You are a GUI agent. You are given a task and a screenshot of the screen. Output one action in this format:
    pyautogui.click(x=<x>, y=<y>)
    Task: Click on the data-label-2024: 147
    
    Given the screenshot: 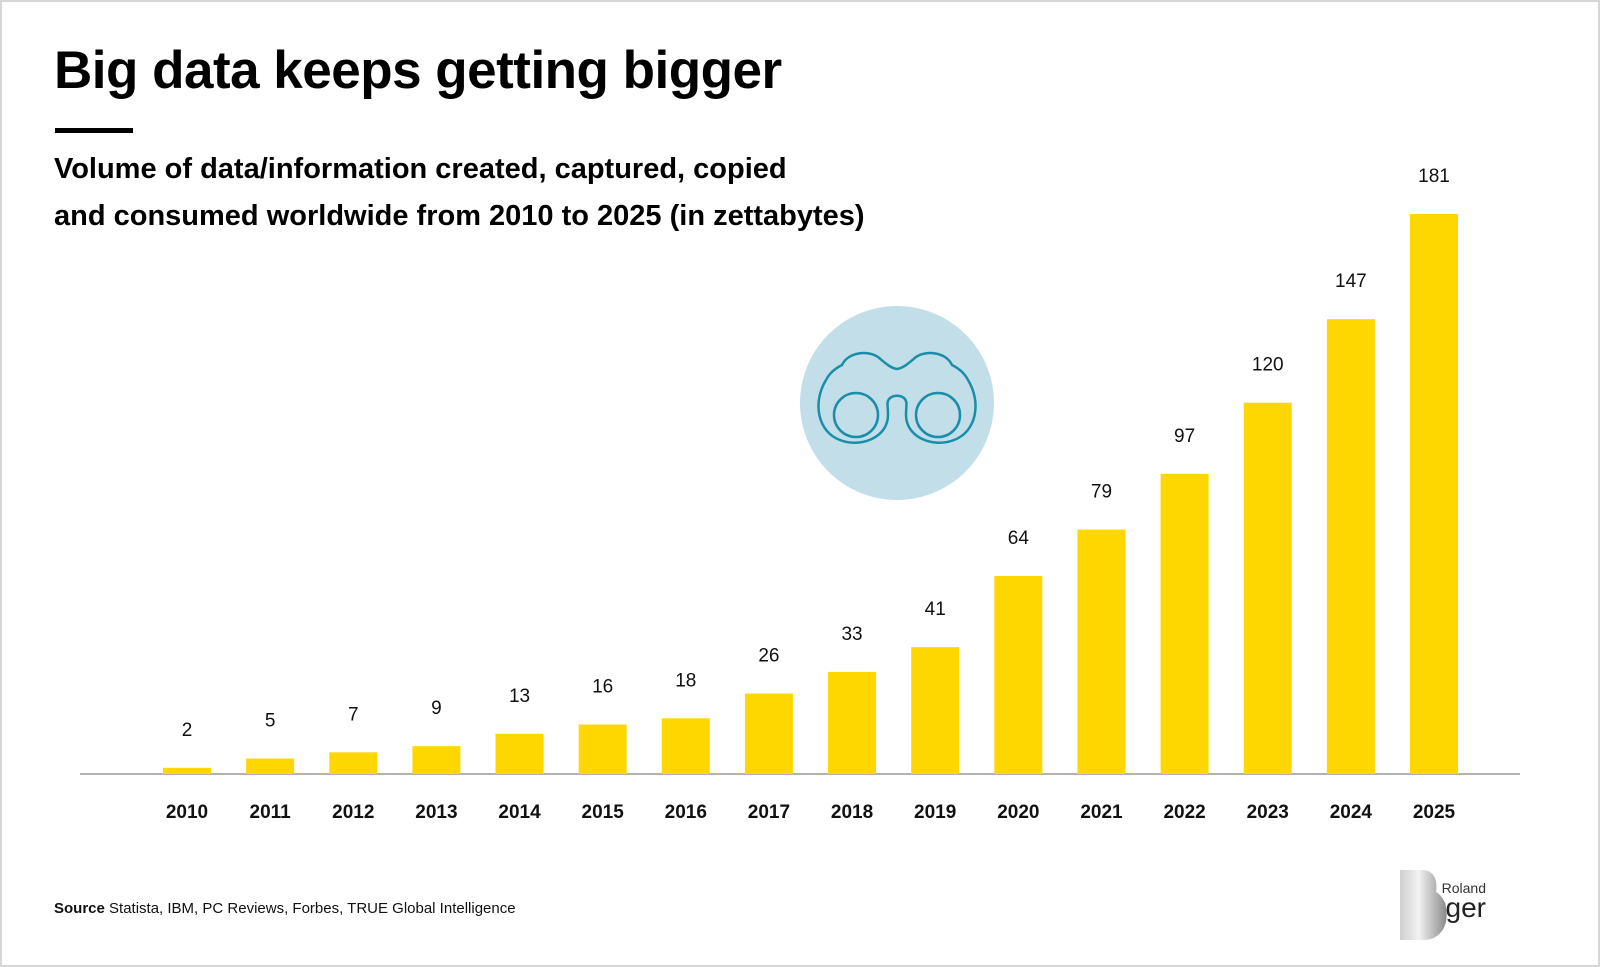 What is the action you would take?
    pyautogui.click(x=1351, y=281)
    